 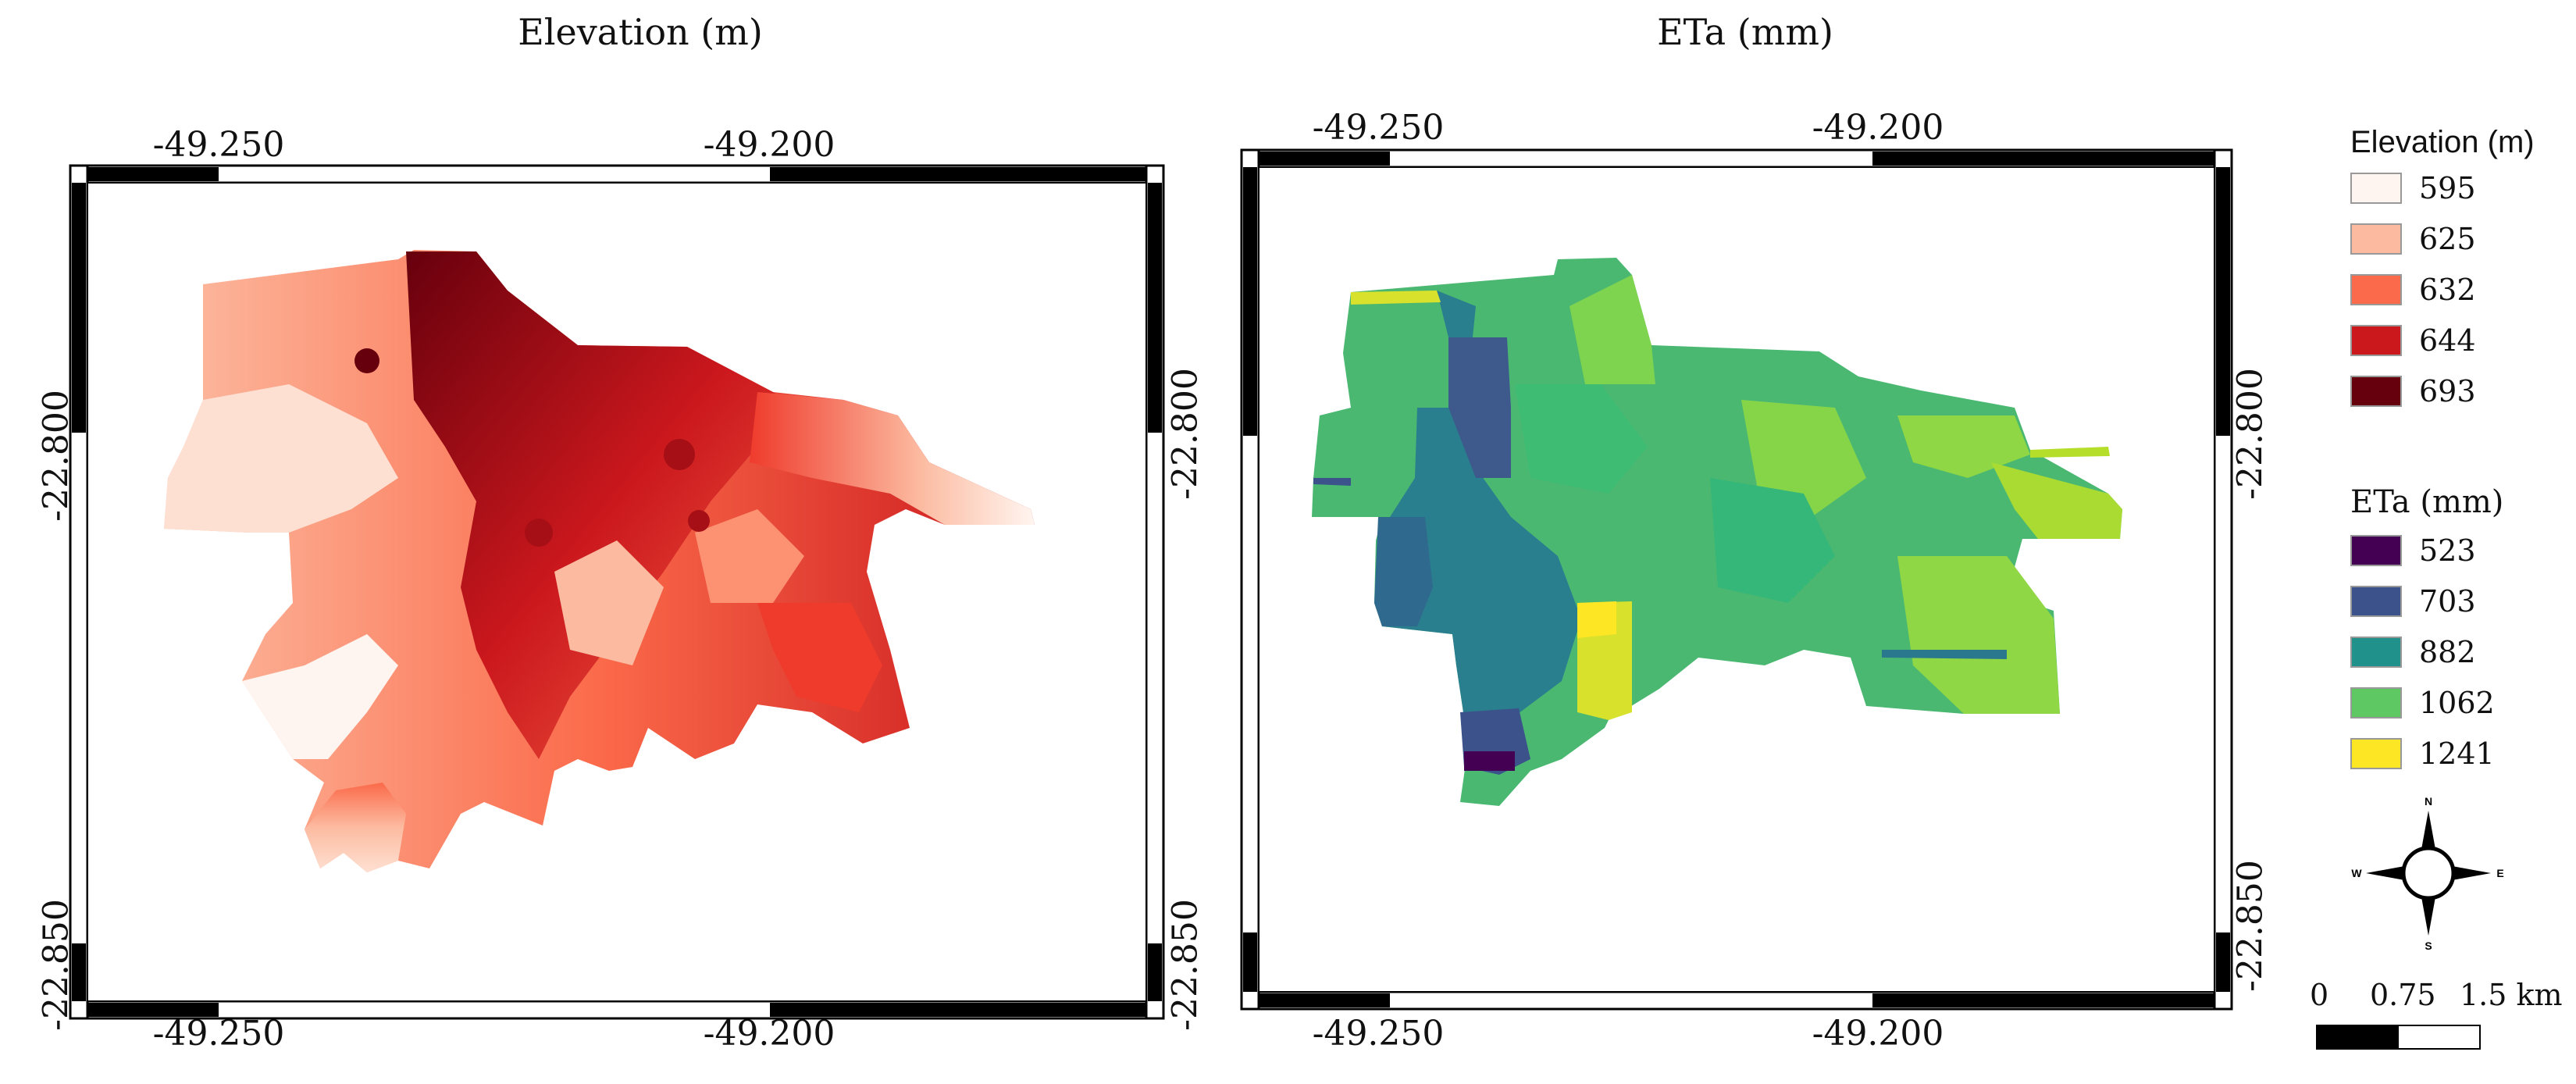 I want to click on map-title-eta: ETa (mm), so click(x=1745, y=32).